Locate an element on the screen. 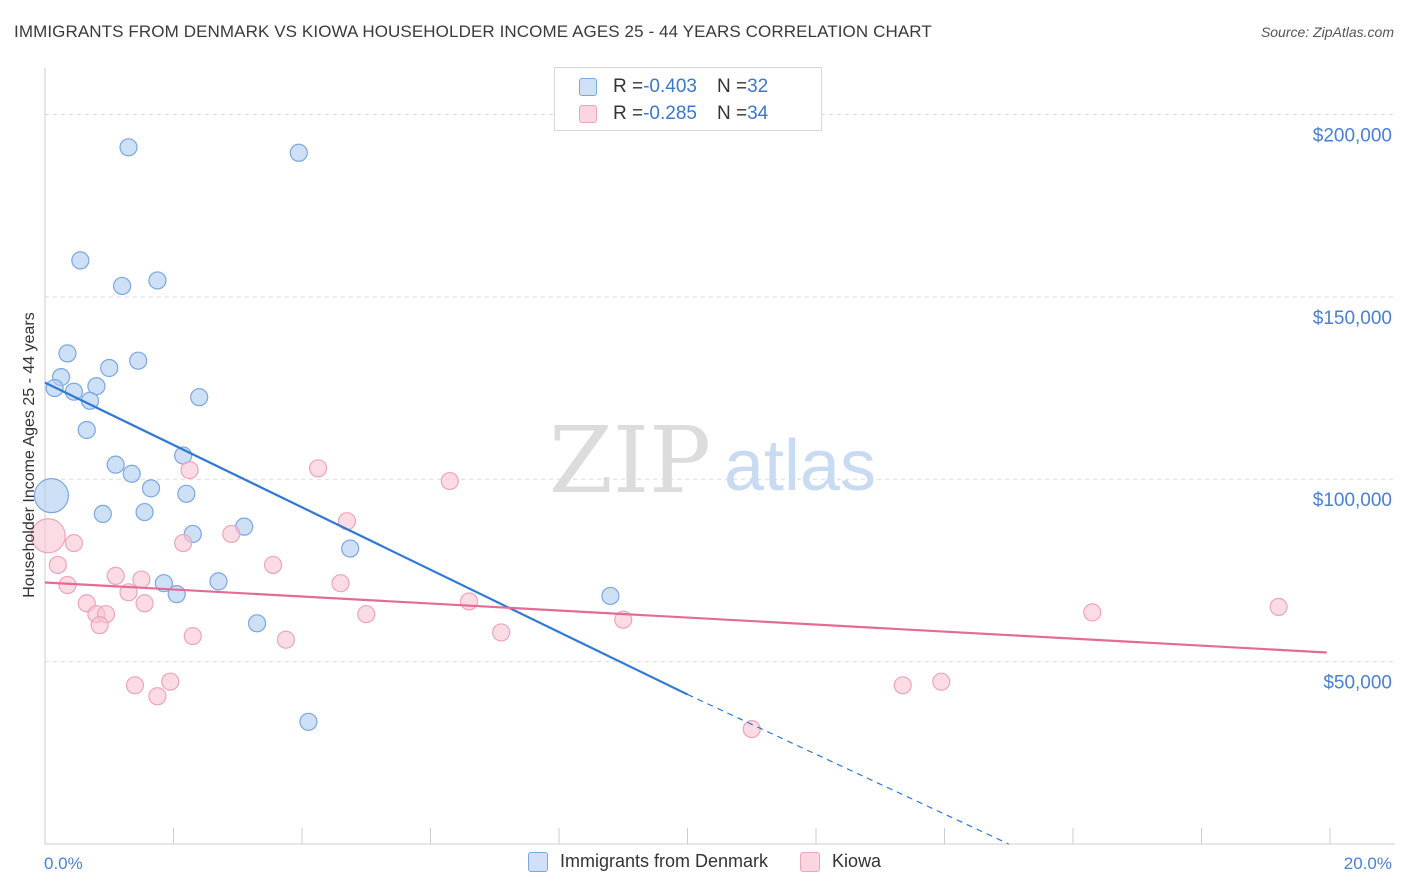 This screenshot has height=892, width=1406. kiowa-n-value: 34 is located at coordinates (758, 113).